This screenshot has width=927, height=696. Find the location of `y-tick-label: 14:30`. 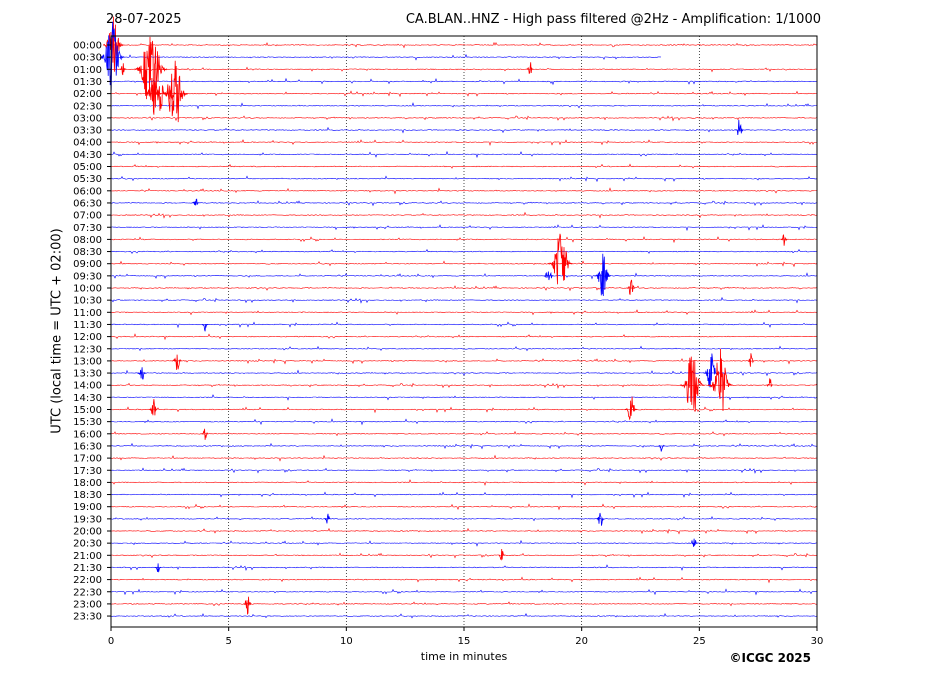

y-tick-label: 14:30 is located at coordinates (87, 398).